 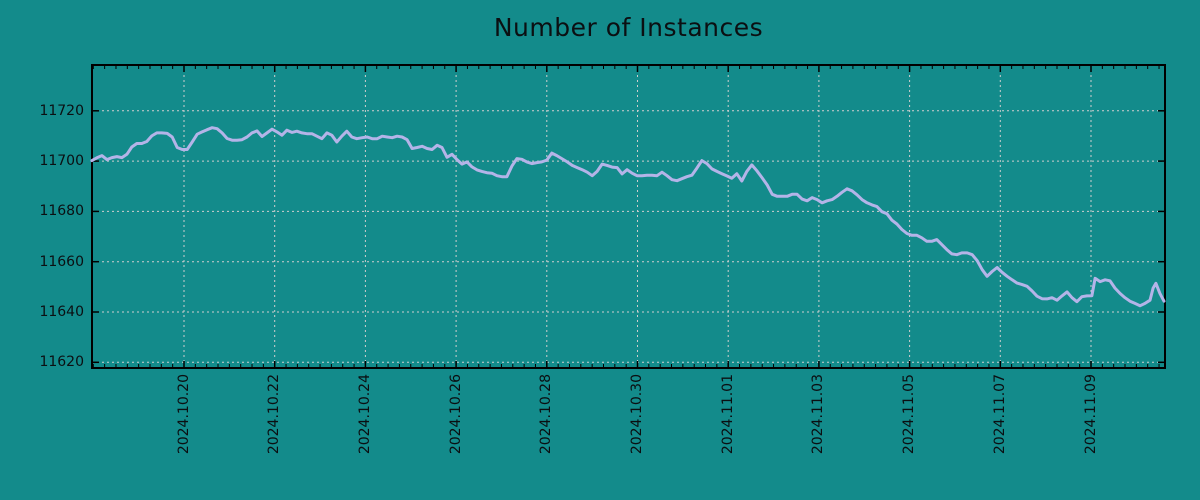 What do you see at coordinates (637, 414) in the screenshot?
I see `x-tick-label: 2024.10.30` at bounding box center [637, 414].